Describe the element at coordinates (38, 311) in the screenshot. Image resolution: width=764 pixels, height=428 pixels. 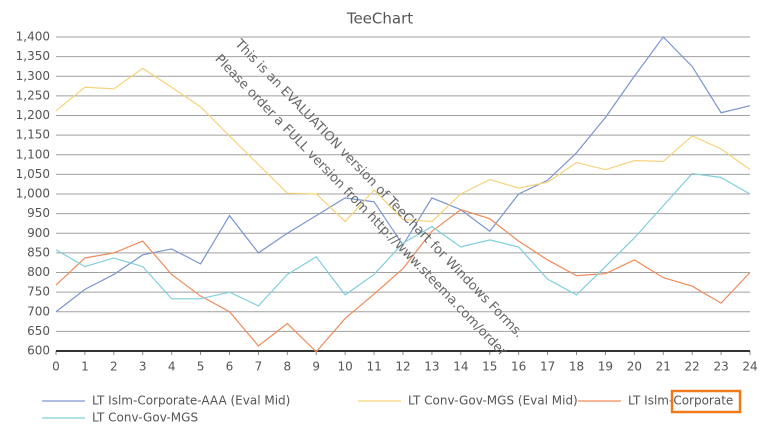
I see `y-tick-label: 700` at that location.